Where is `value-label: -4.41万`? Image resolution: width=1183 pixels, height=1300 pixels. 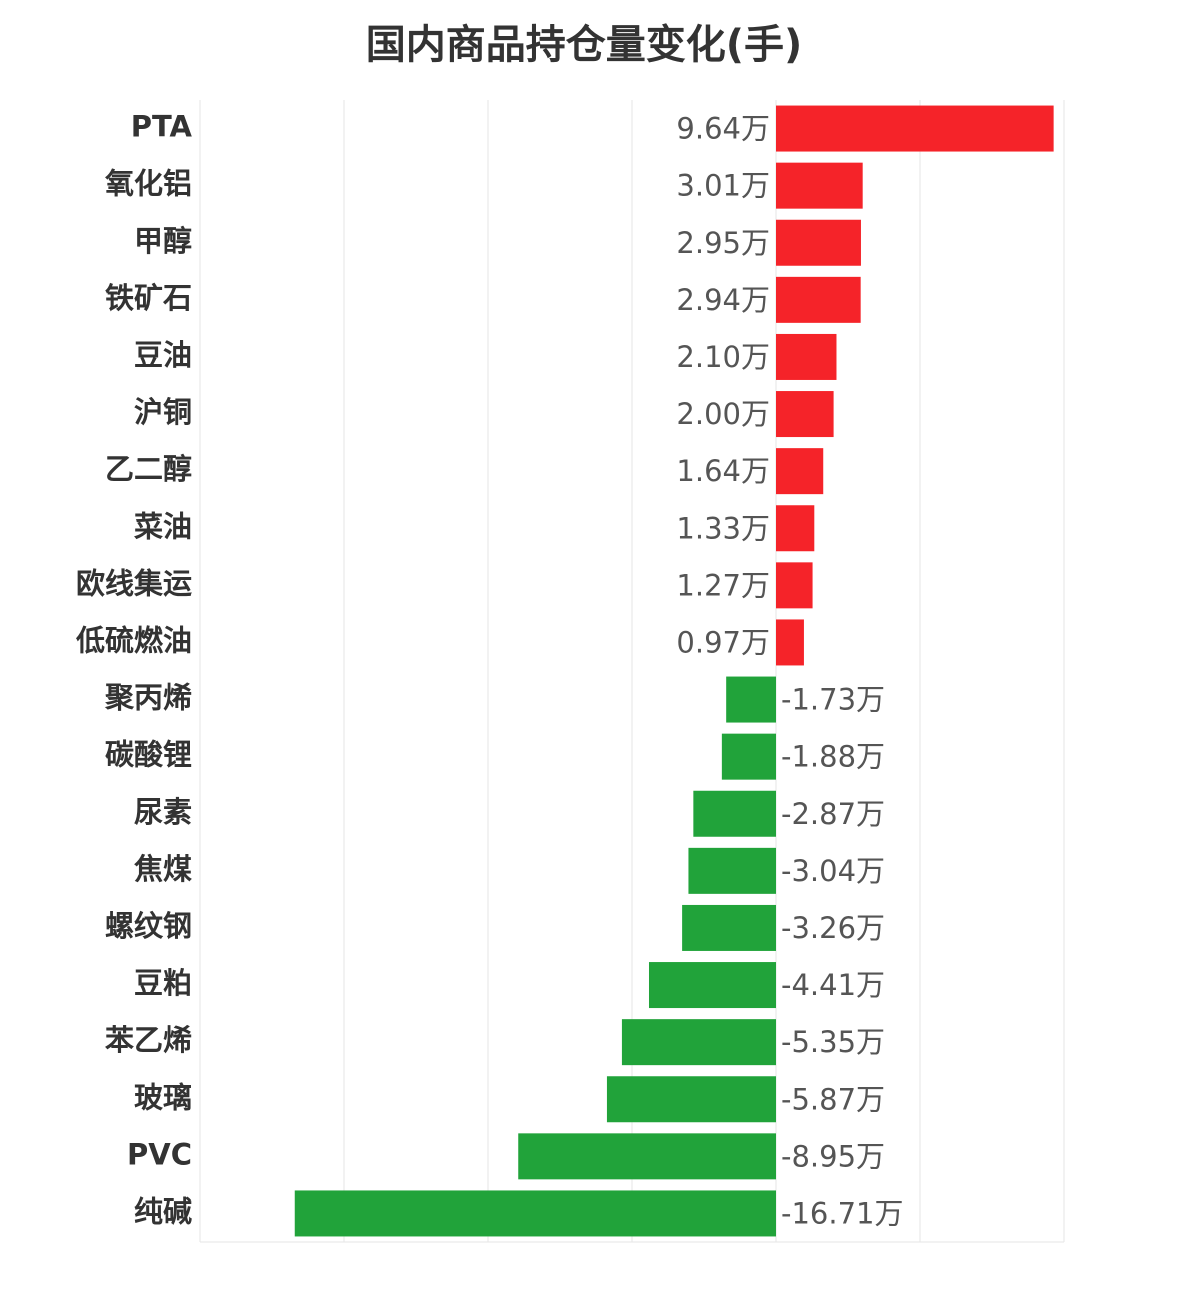 value-label: -4.41万 is located at coordinates (833, 985).